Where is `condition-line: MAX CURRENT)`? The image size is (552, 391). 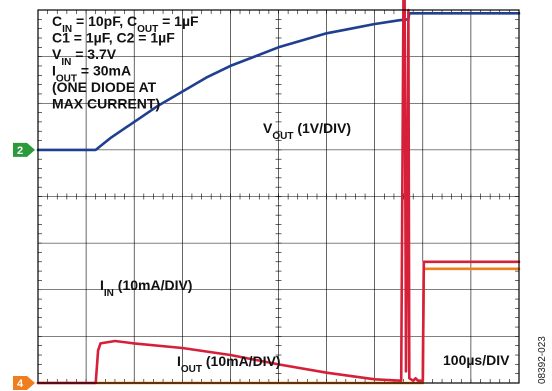 condition-line: MAX CURRENT) is located at coordinates (106, 104).